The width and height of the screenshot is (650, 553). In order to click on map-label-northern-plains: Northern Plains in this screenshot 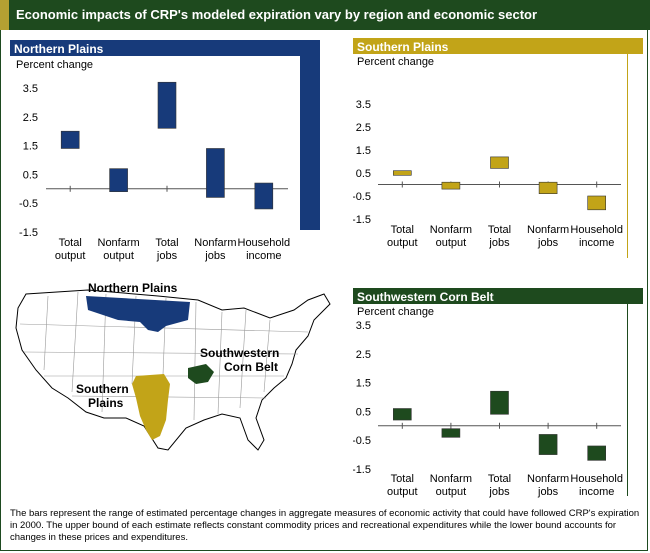, I will do `click(133, 288)`.